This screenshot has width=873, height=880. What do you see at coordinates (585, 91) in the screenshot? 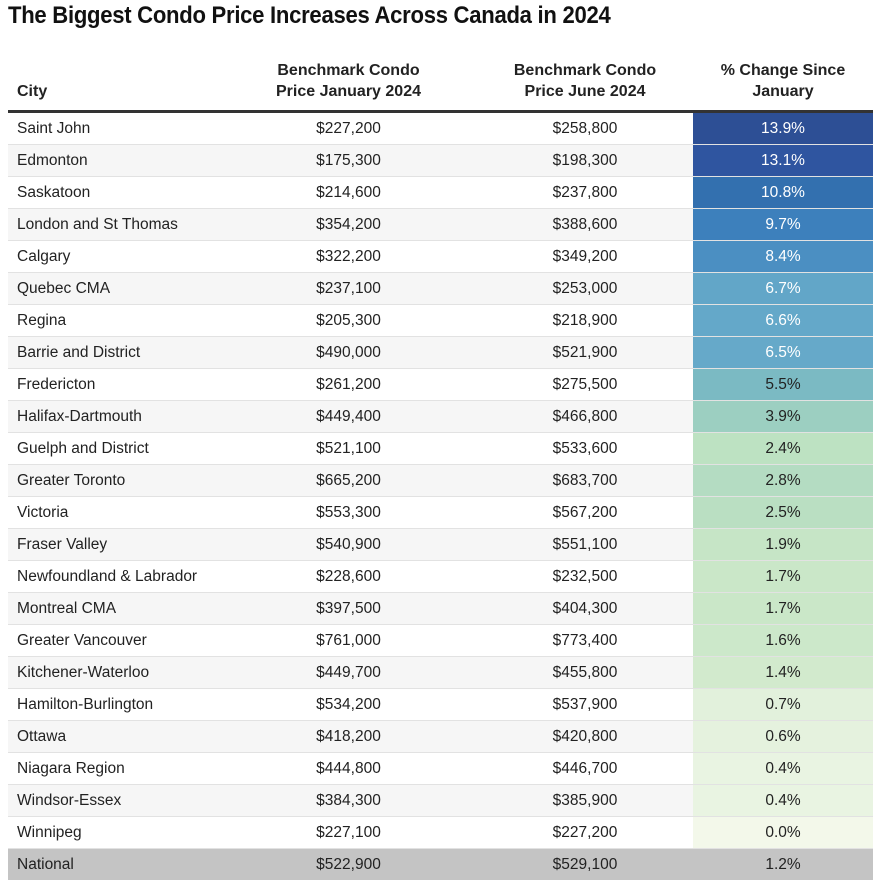
I see `header-june-line2: Price June 2024` at bounding box center [585, 91].